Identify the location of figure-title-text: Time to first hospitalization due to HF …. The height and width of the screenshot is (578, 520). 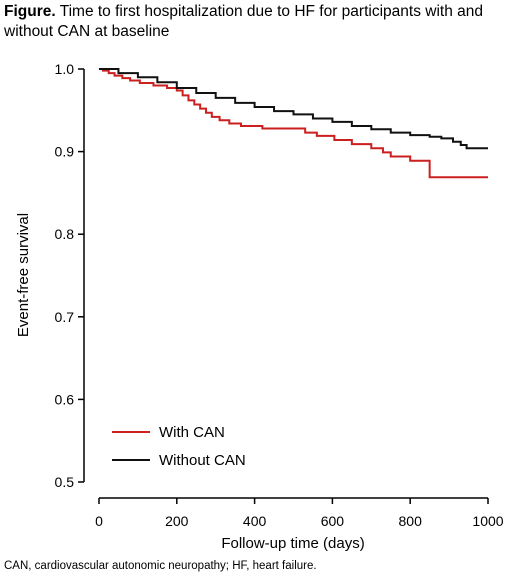
(243, 21).